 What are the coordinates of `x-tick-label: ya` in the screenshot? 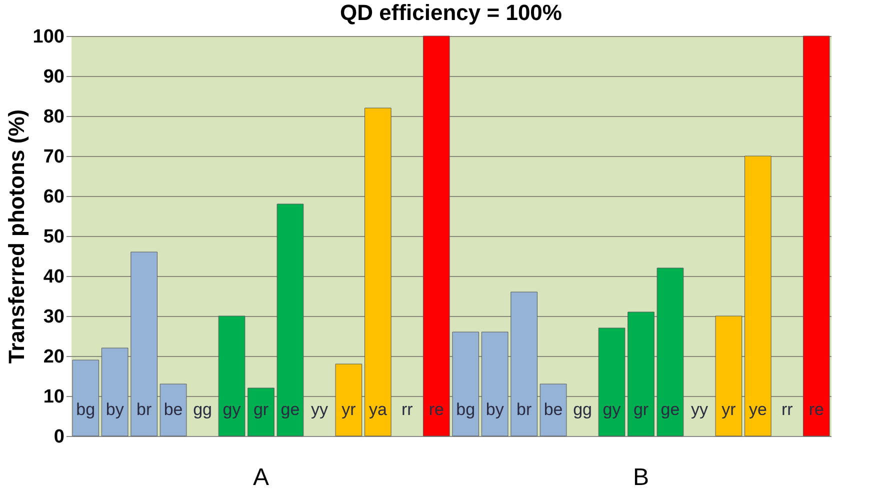 It's located at (378, 409).